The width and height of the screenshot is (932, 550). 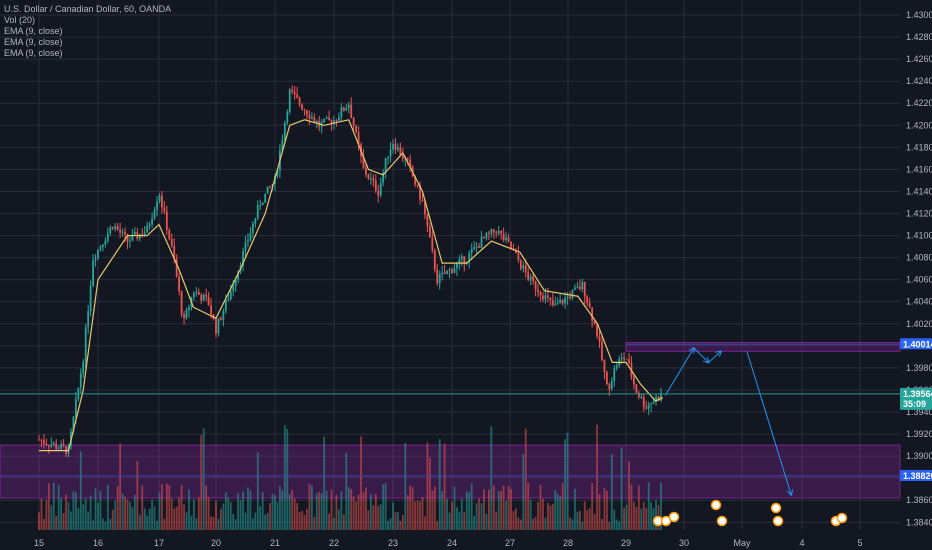 What do you see at coordinates (568, 543) in the screenshot?
I see `x-tick-label: 28` at bounding box center [568, 543].